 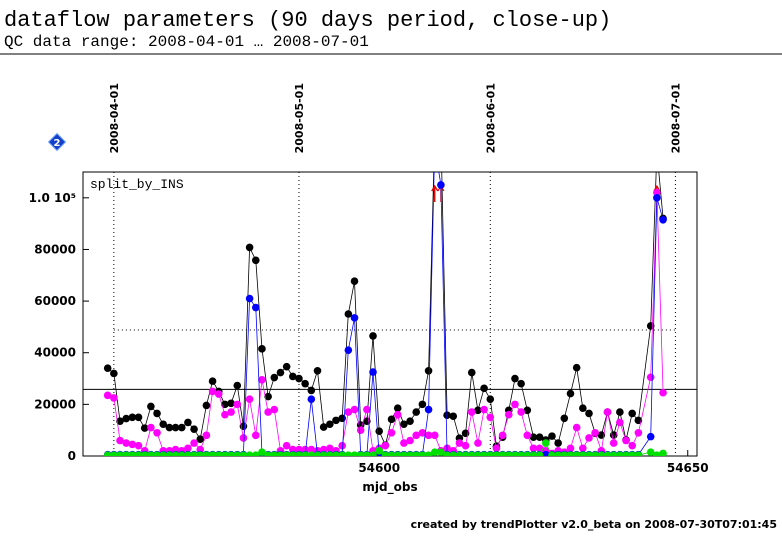 I want to click on date-label: 2008-04-01, so click(x=114, y=118).